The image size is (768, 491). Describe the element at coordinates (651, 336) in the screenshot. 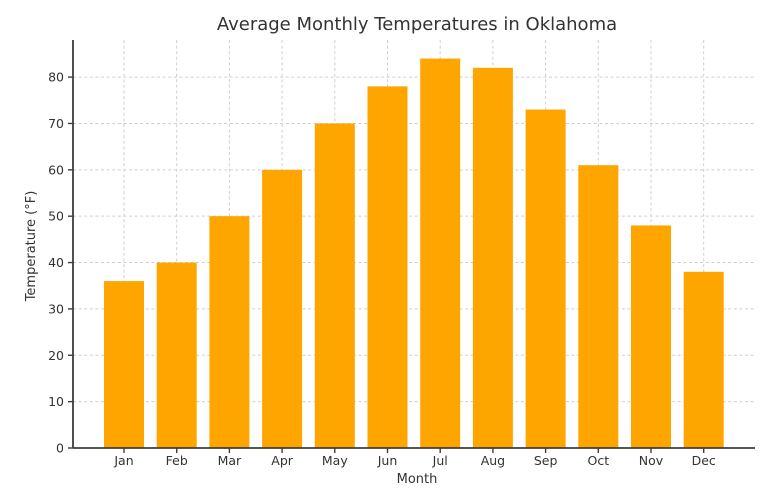

I see `bar-nov` at that location.